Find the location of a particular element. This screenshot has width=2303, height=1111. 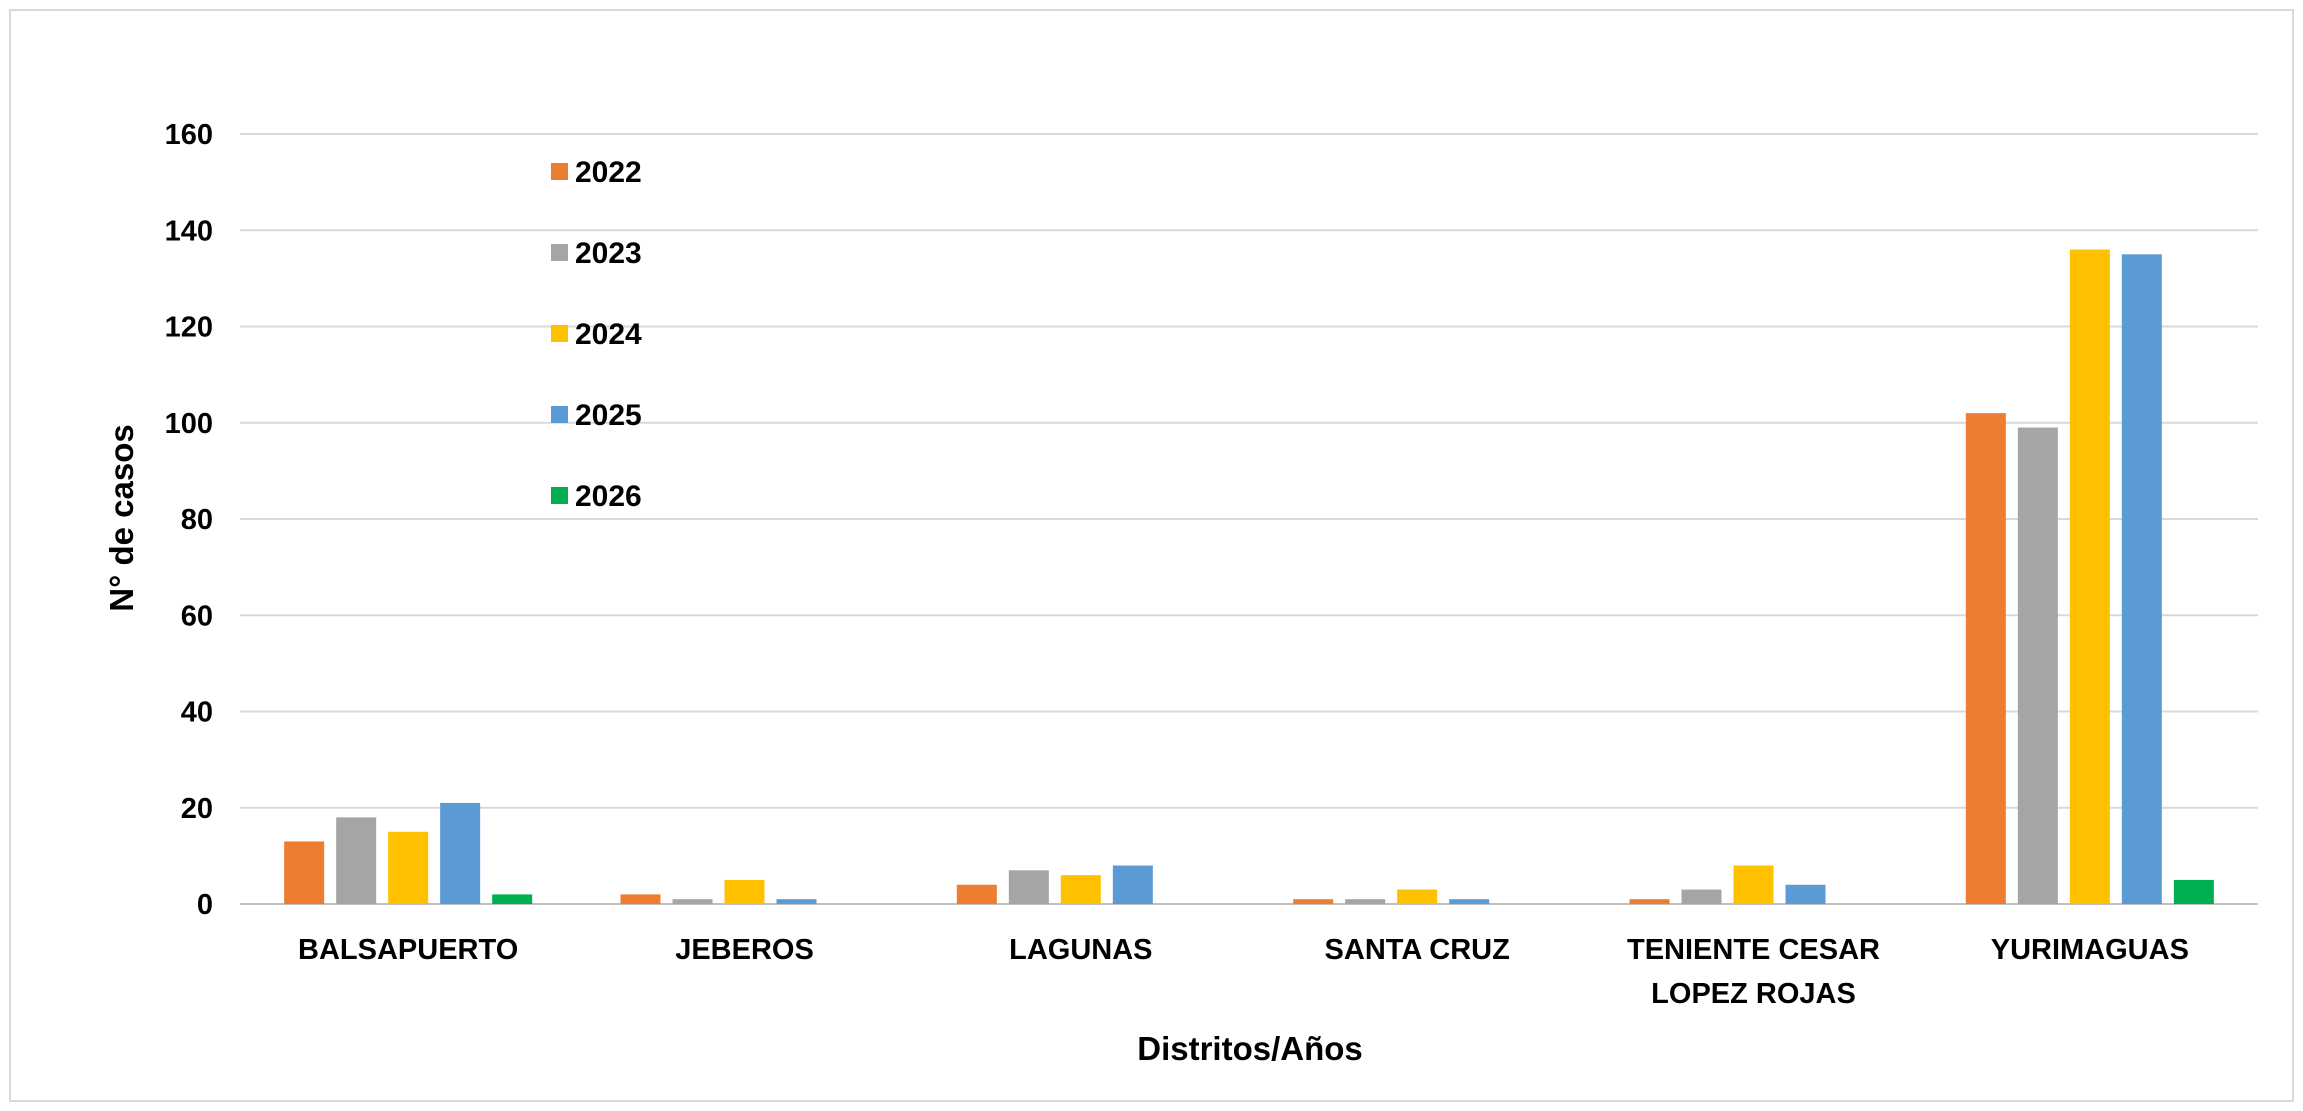

legend-label-2023: 2023 is located at coordinates (608, 253).